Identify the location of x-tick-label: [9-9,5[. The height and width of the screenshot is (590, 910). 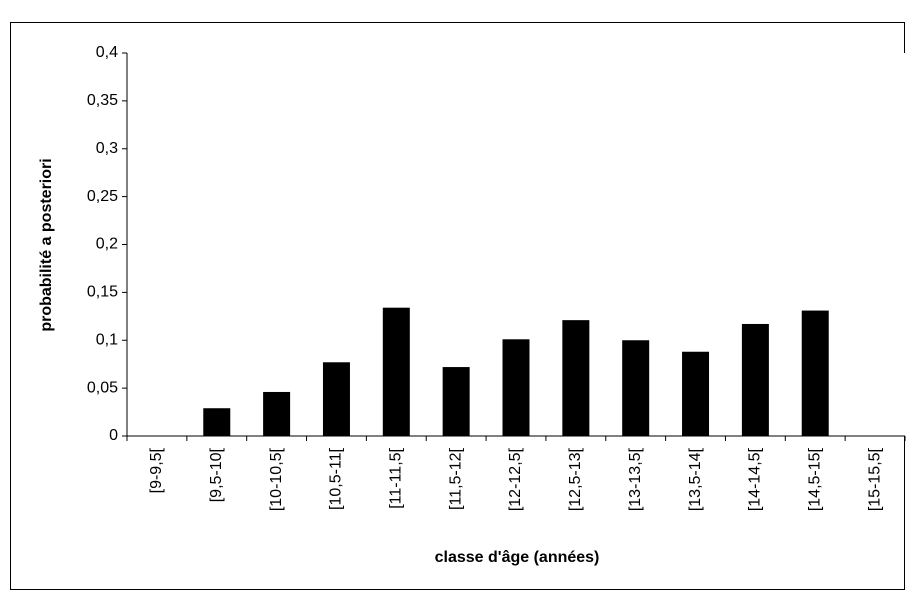
(156, 470).